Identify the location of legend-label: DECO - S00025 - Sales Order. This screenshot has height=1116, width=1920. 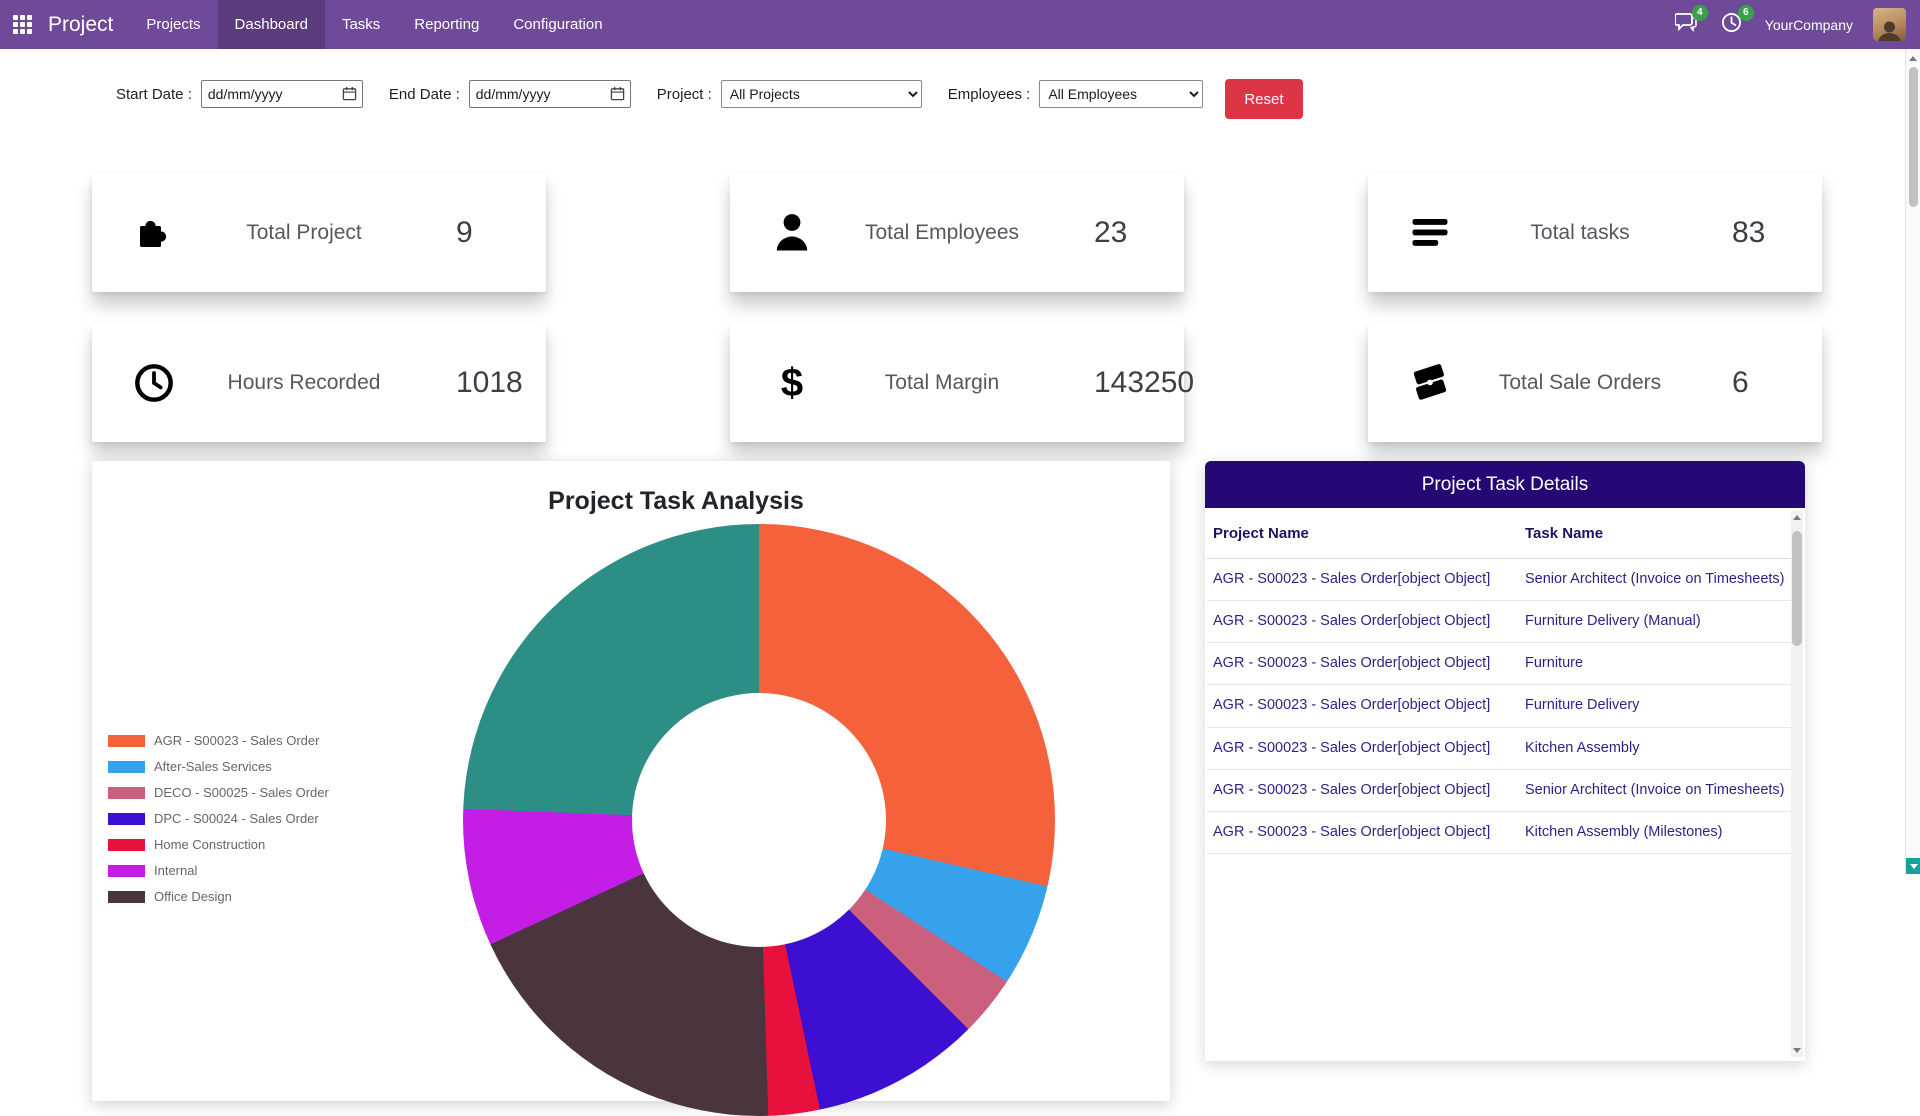
(241, 792).